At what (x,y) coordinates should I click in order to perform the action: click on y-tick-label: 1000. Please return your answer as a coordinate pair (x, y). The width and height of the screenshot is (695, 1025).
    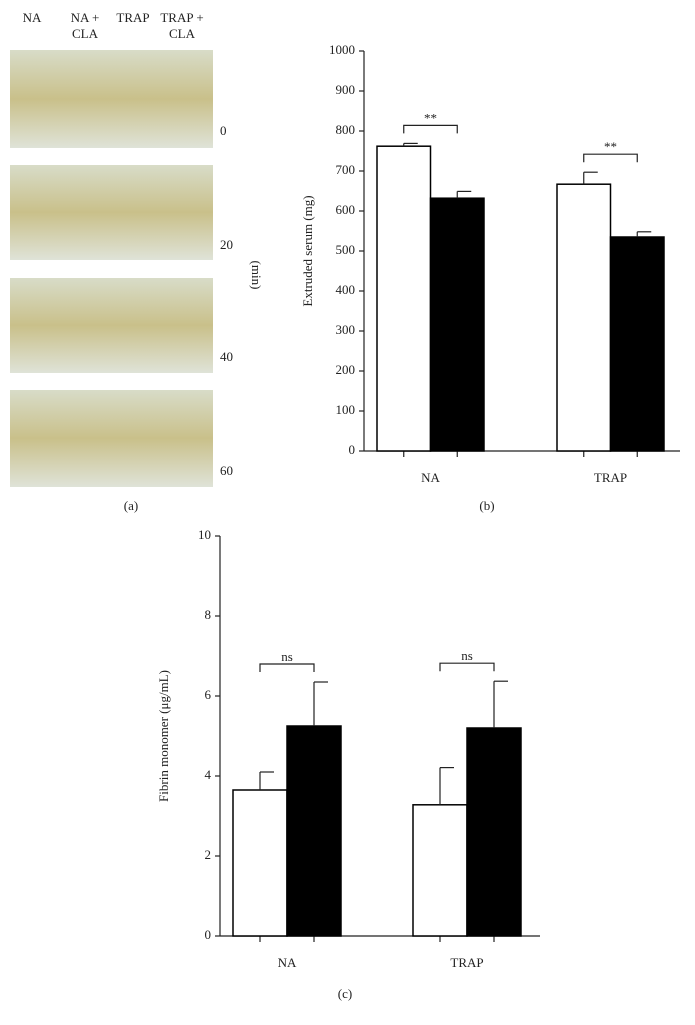
    Looking at the image, I should click on (342, 49).